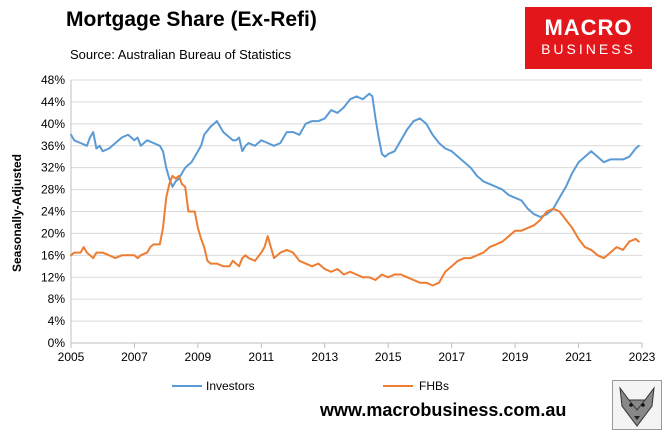 This screenshot has width=667, height=436. What do you see at coordinates (53, 212) in the screenshot?
I see `y-tick-label: 24%` at bounding box center [53, 212].